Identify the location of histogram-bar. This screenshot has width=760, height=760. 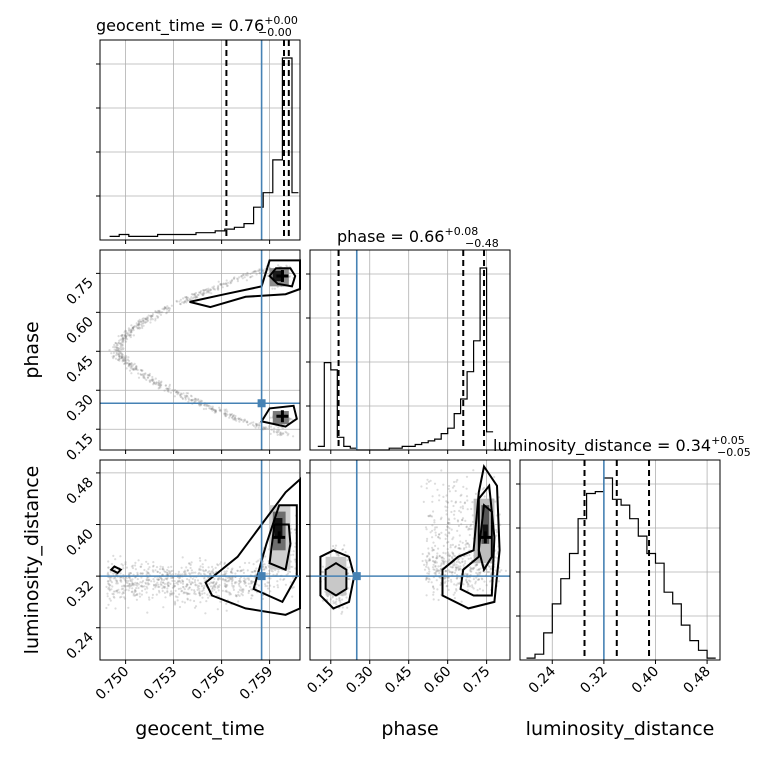
(191, 237).